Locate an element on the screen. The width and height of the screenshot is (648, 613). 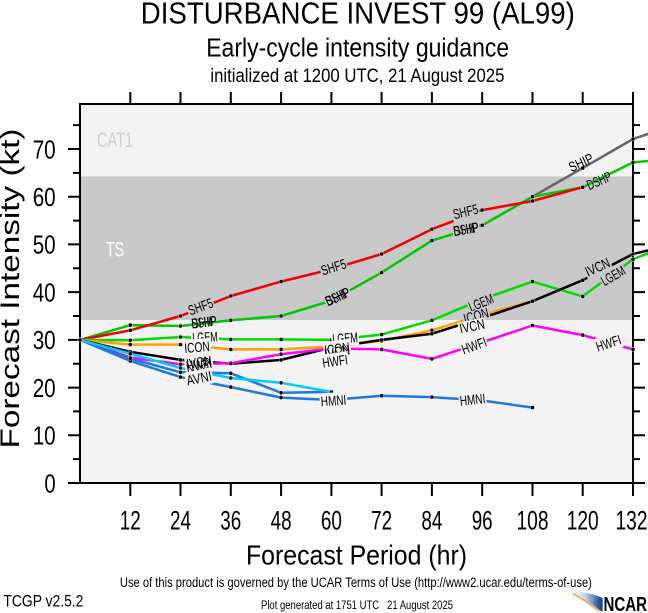
svg-text: 120 is located at coordinates (583, 520).